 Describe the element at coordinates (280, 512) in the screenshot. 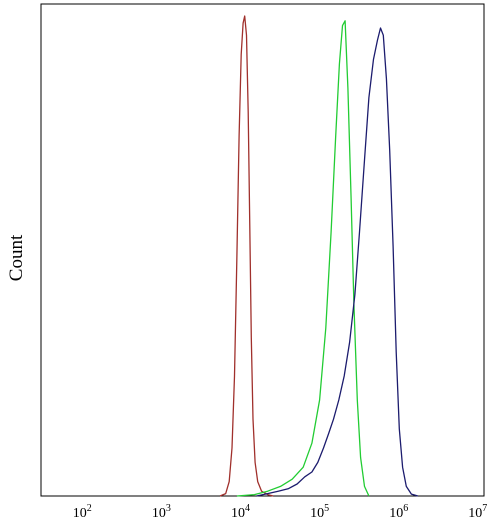

I see `x-tick-labels: 10² 10³ 10⁴ 10⁵ 10⁶ 10⁷` at that location.